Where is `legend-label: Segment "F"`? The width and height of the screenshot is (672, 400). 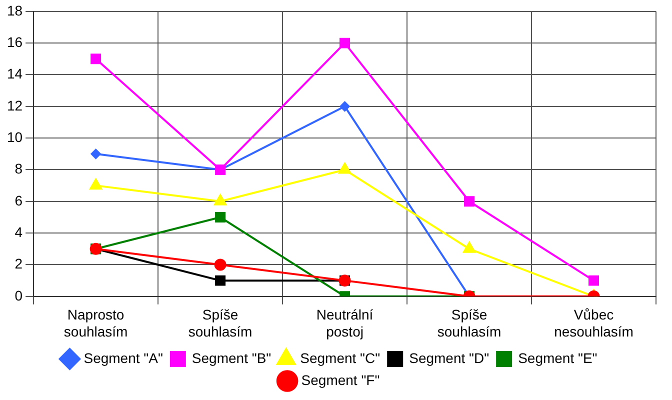
legend-label: Segment "F" is located at coordinates (340, 380).